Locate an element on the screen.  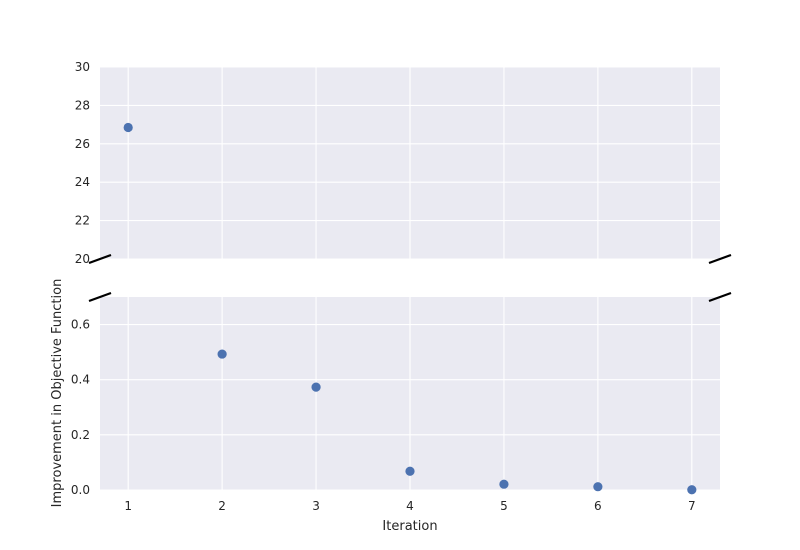
x-tick-label: 6 is located at coordinates (598, 506).